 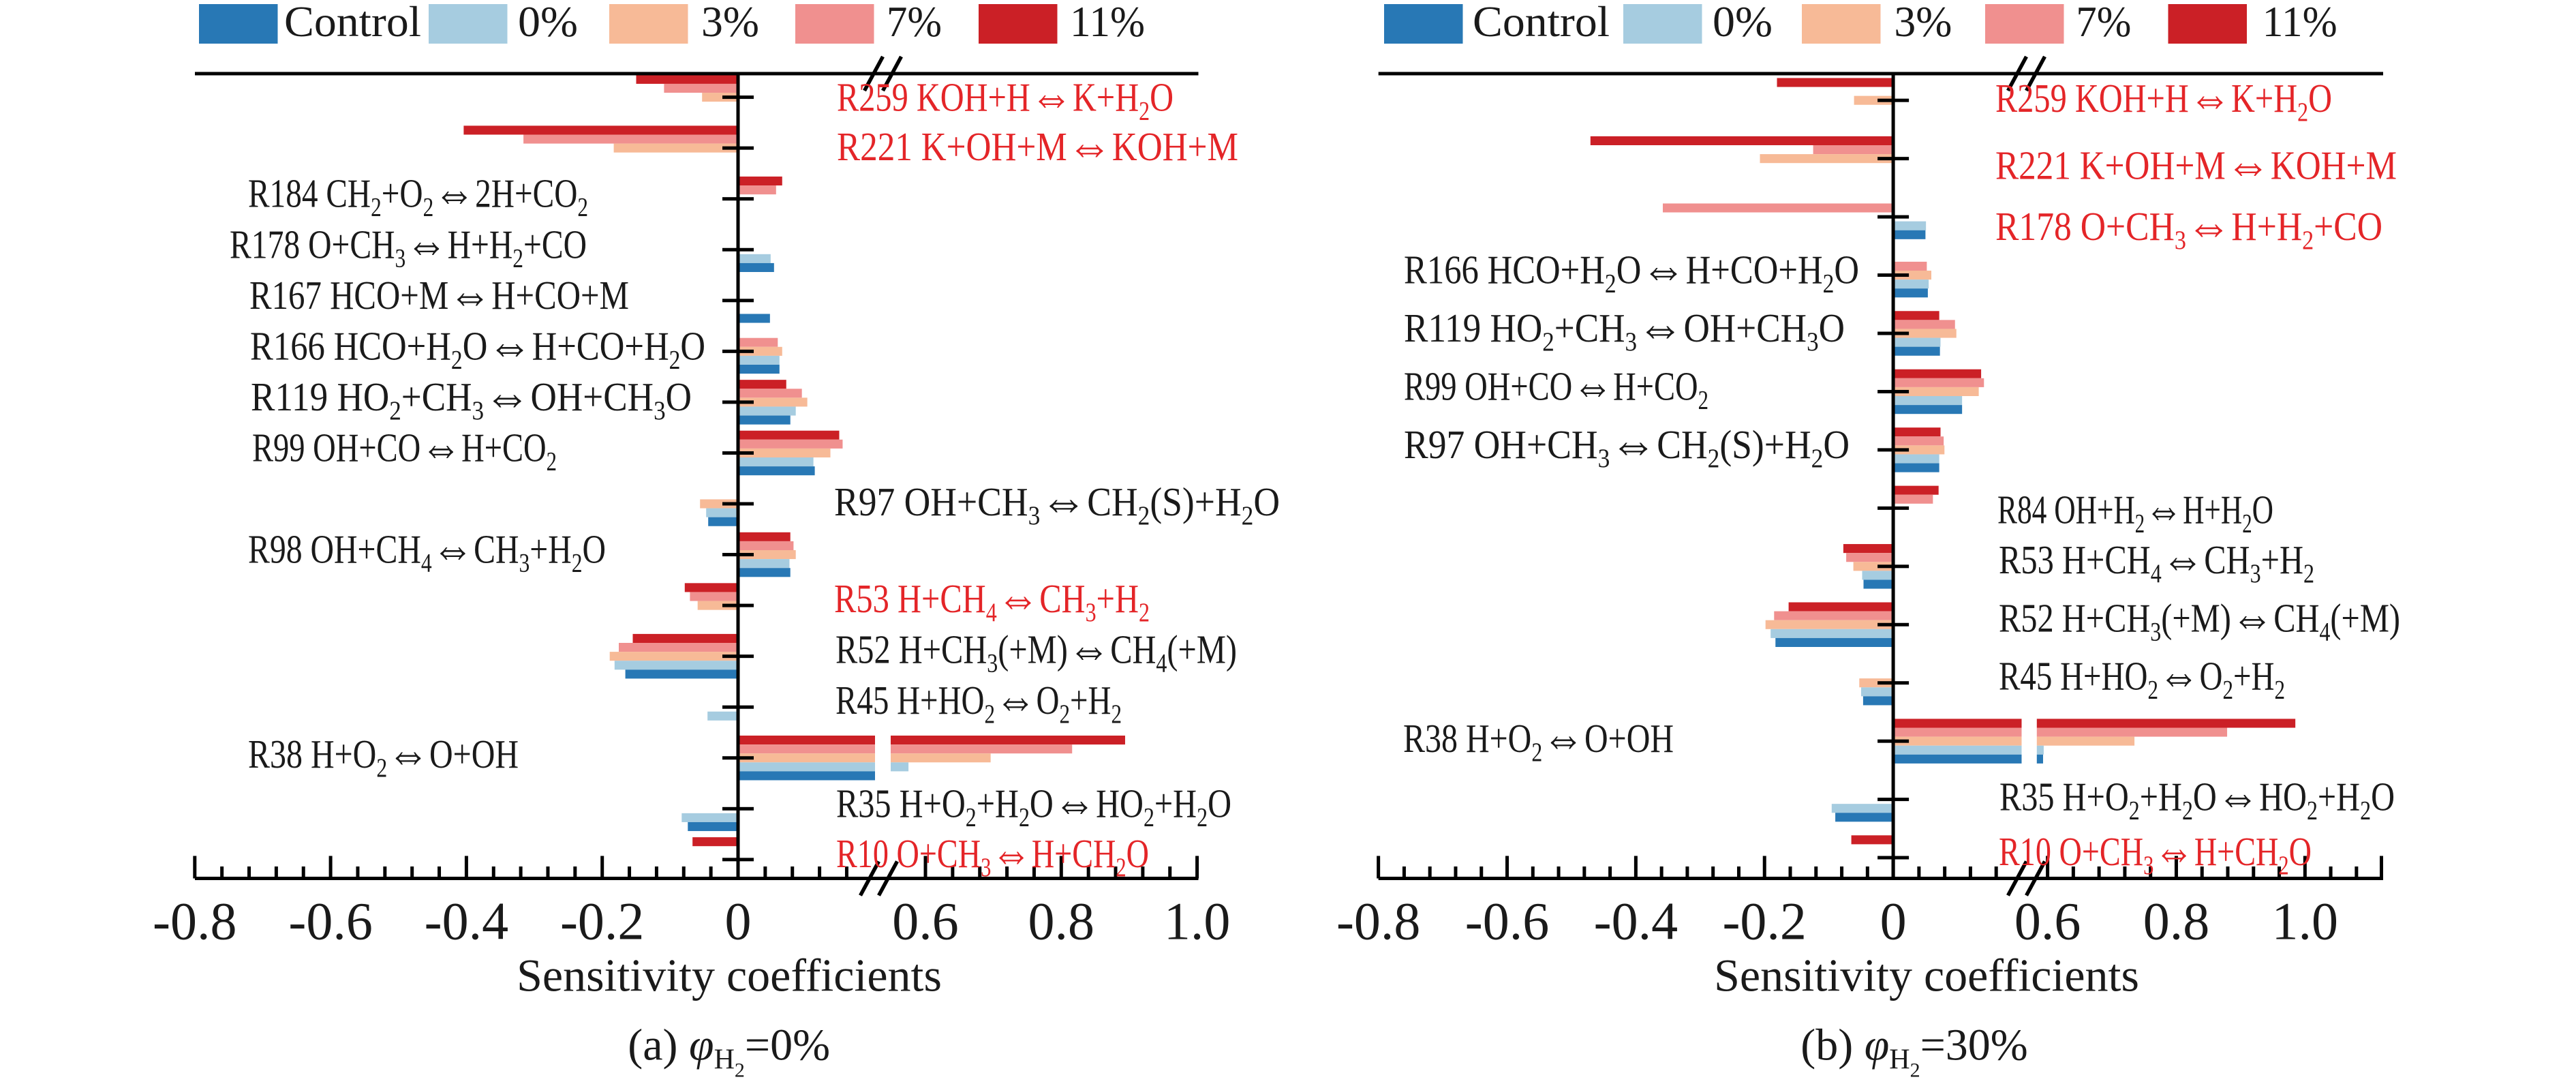 I want to click on svg-text: R167 HCO+M⇔​H+CO+M, so click(x=439, y=295).